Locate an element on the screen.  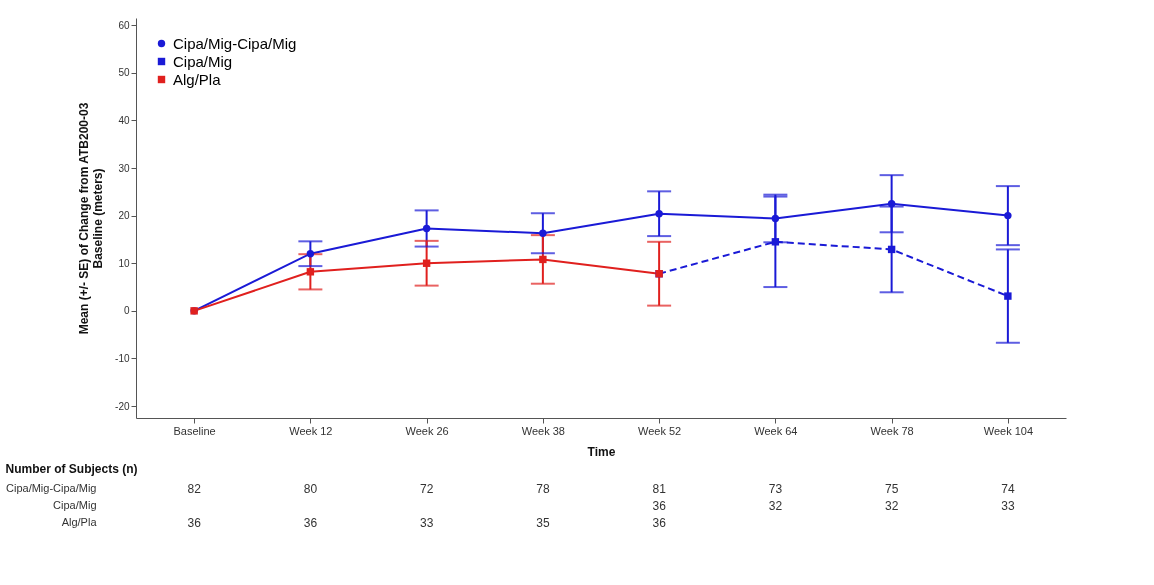
legend-label: Alg/Pla is located at coordinates (197, 79).